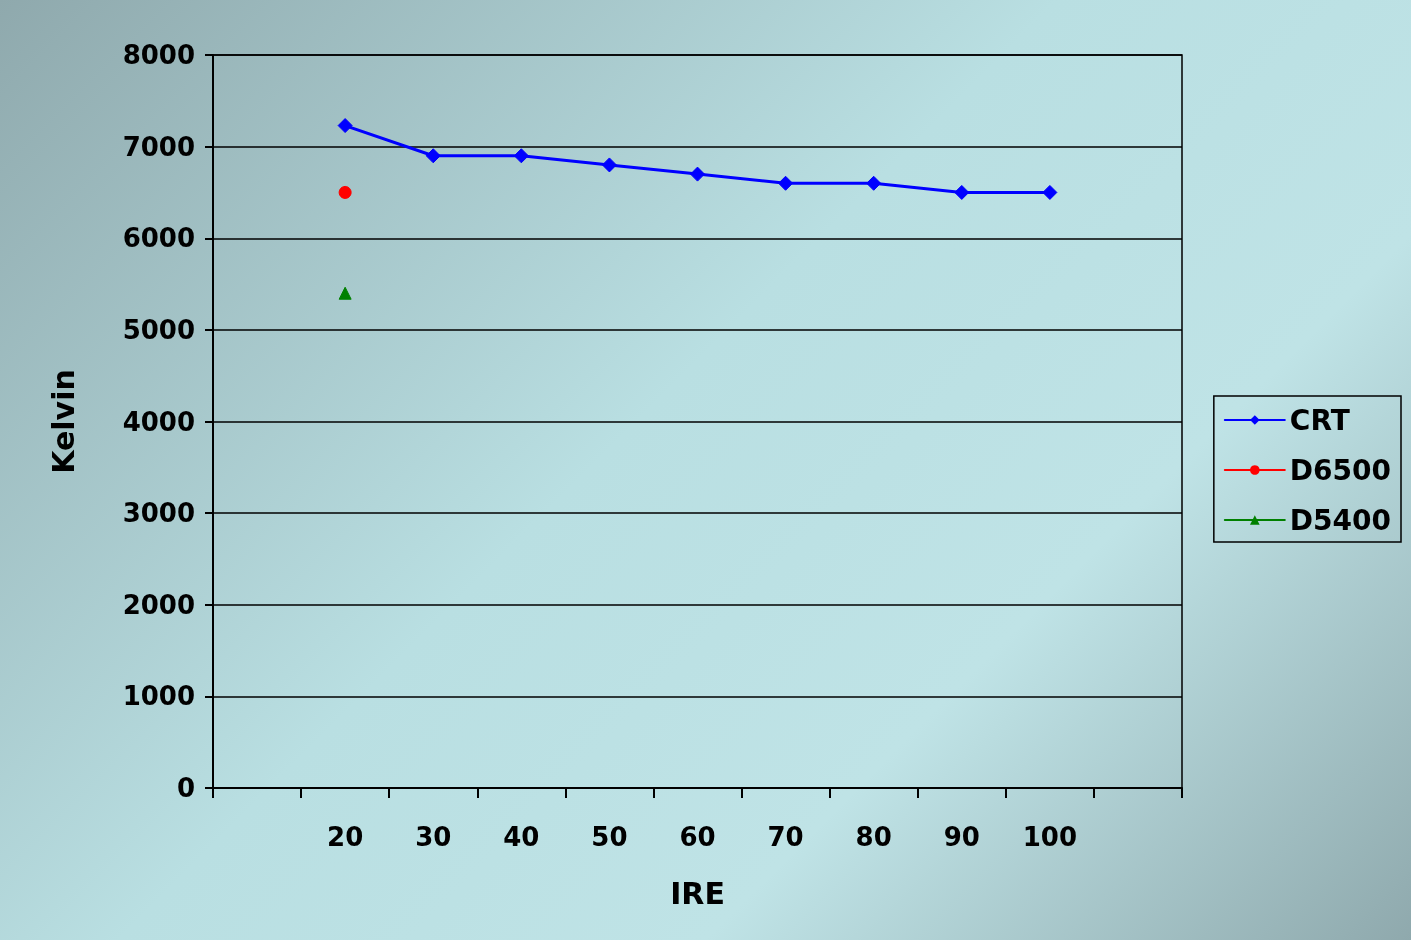  Describe the element at coordinates (345, 837) in the screenshot. I see `x-tick-label: 20` at that location.